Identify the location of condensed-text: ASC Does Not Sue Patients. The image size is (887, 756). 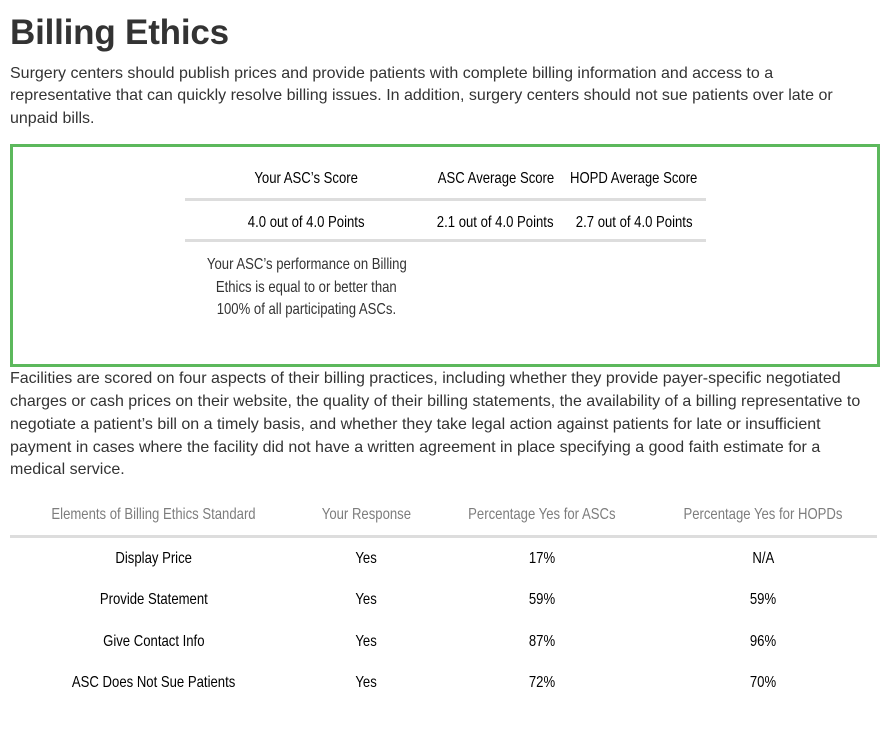
(153, 683).